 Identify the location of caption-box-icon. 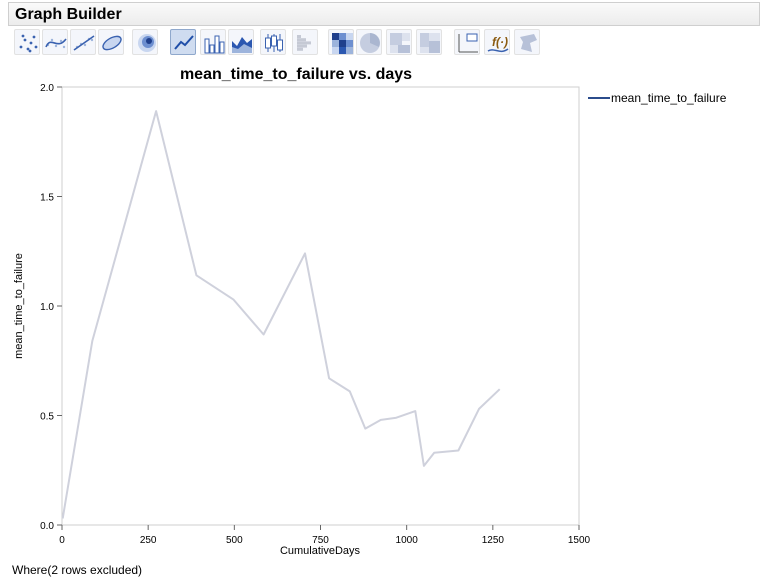
(468, 43).